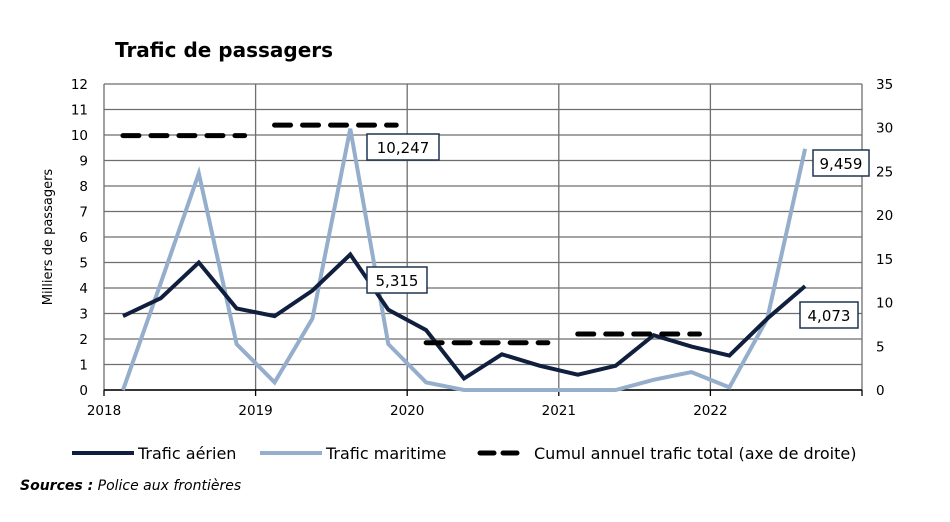 Image resolution: width=950 pixels, height=522 pixels. Describe the element at coordinates (79, 85) in the screenshot. I see `y-tick-label: 12` at that location.